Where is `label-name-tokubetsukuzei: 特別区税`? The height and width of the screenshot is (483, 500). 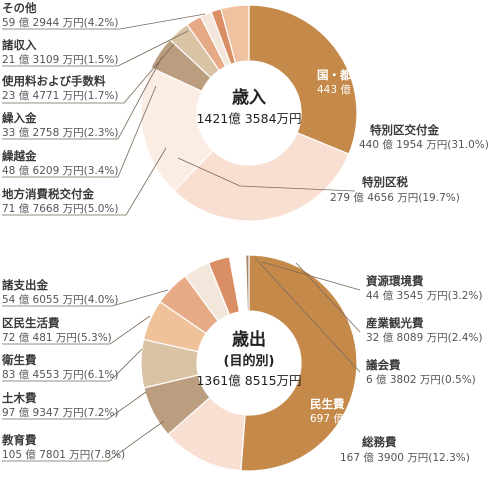
label-name-tokubetsukuzei: 特別区税 is located at coordinates (385, 182).